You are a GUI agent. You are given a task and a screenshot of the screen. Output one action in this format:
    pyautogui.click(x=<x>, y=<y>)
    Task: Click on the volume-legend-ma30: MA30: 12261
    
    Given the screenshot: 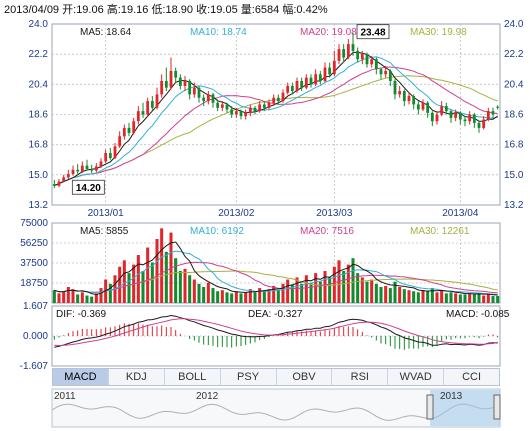 What is the action you would take?
    pyautogui.click(x=440, y=231)
    